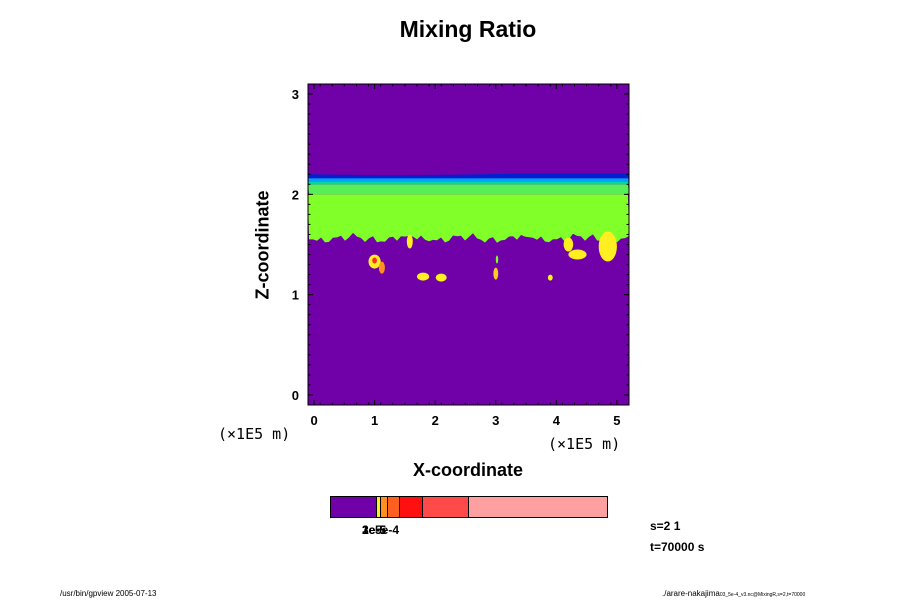 This screenshot has width=900, height=600. I want to click on x-tick-label-4: 4, so click(557, 420).